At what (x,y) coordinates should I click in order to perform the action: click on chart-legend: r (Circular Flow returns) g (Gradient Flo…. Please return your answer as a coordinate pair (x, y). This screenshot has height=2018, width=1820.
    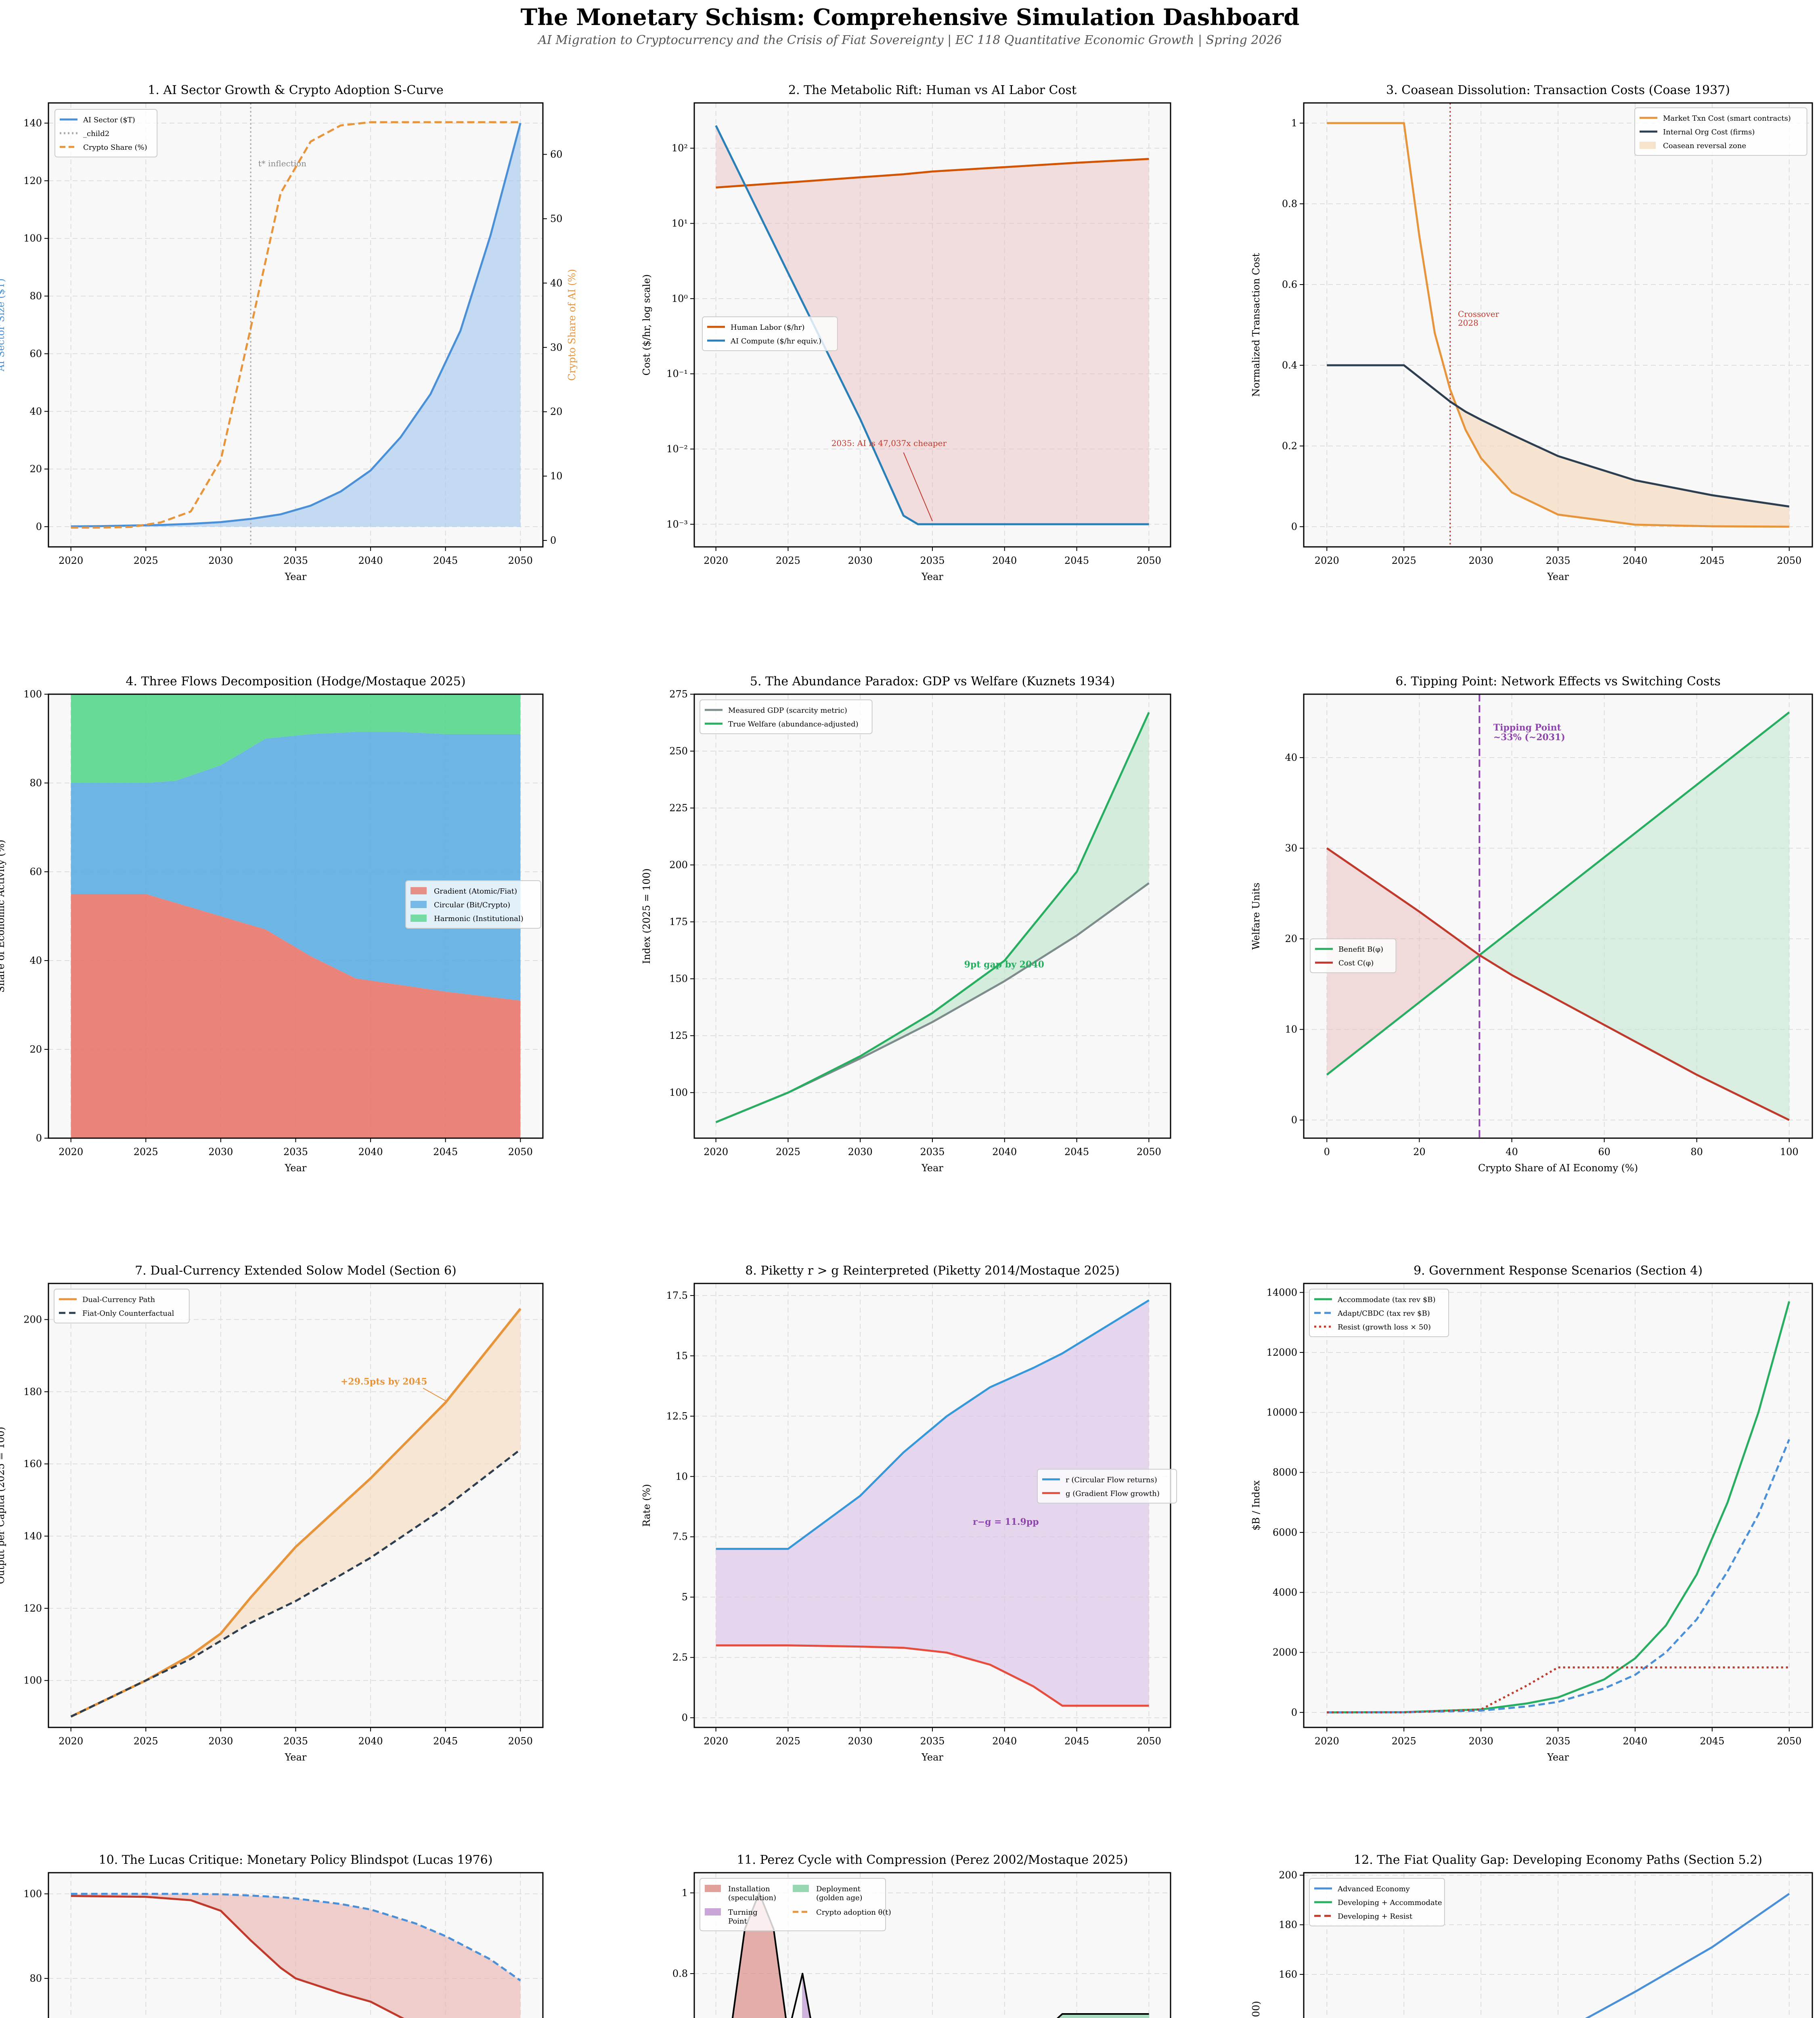
    Looking at the image, I should click on (1107, 1486).